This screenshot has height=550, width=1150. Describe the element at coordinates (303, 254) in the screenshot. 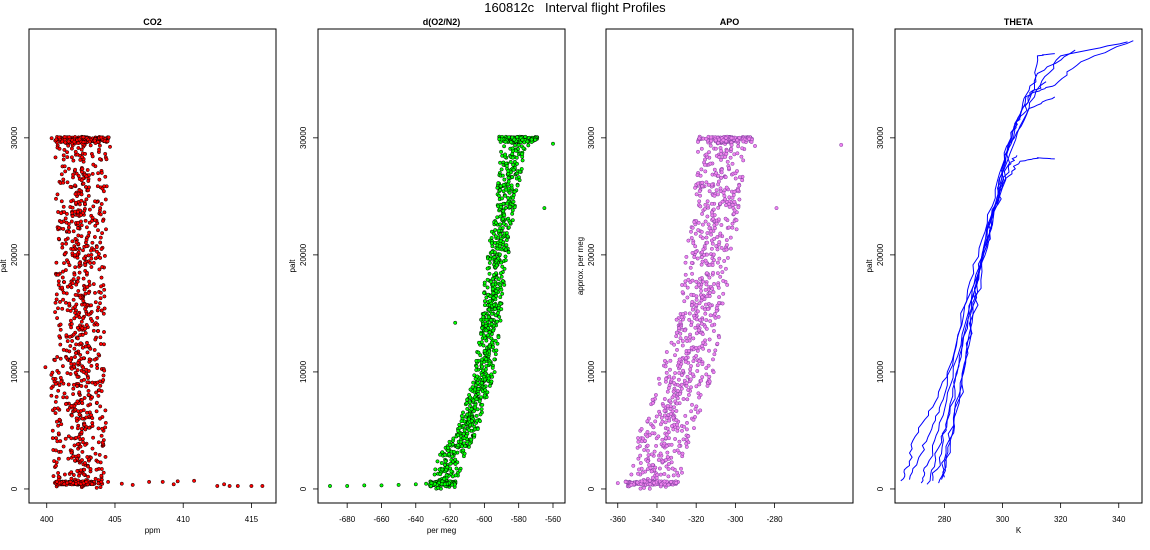

I see `y-tick-label: 20000` at that location.